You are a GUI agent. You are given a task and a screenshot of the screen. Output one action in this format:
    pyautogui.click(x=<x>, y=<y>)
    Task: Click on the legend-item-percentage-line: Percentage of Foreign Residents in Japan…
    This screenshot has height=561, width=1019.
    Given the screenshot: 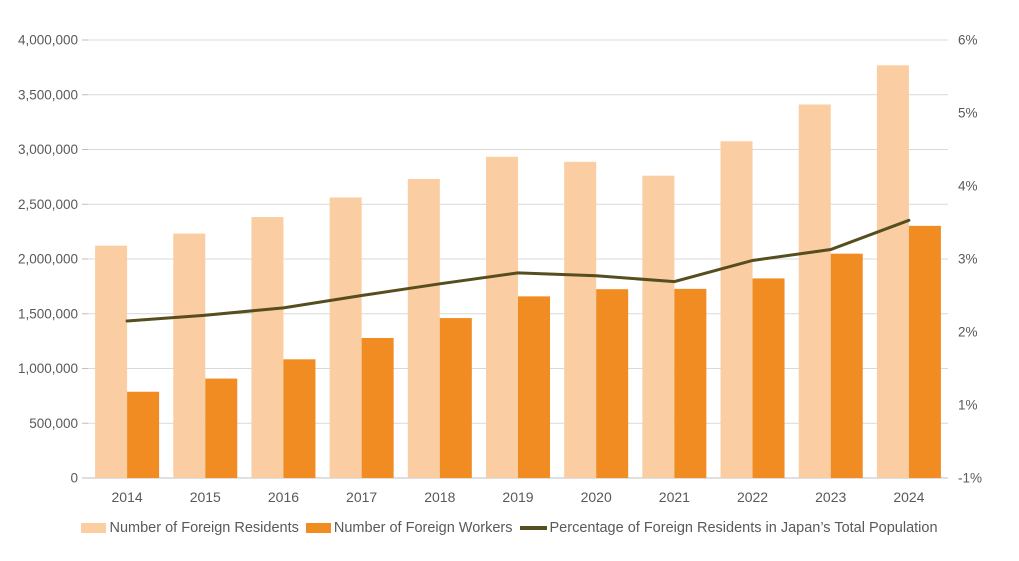 What is the action you would take?
    pyautogui.click(x=728, y=528)
    